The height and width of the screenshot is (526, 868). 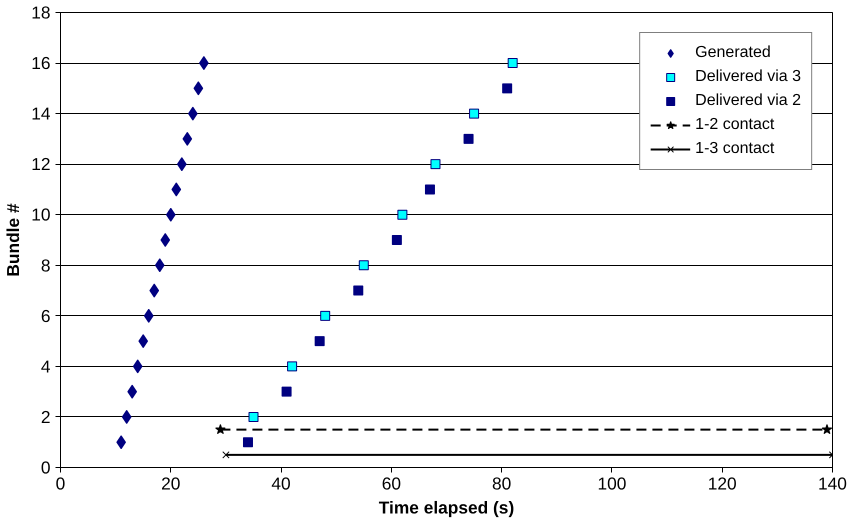 What do you see at coordinates (41, 114) in the screenshot?
I see `y-tick-label: 14` at bounding box center [41, 114].